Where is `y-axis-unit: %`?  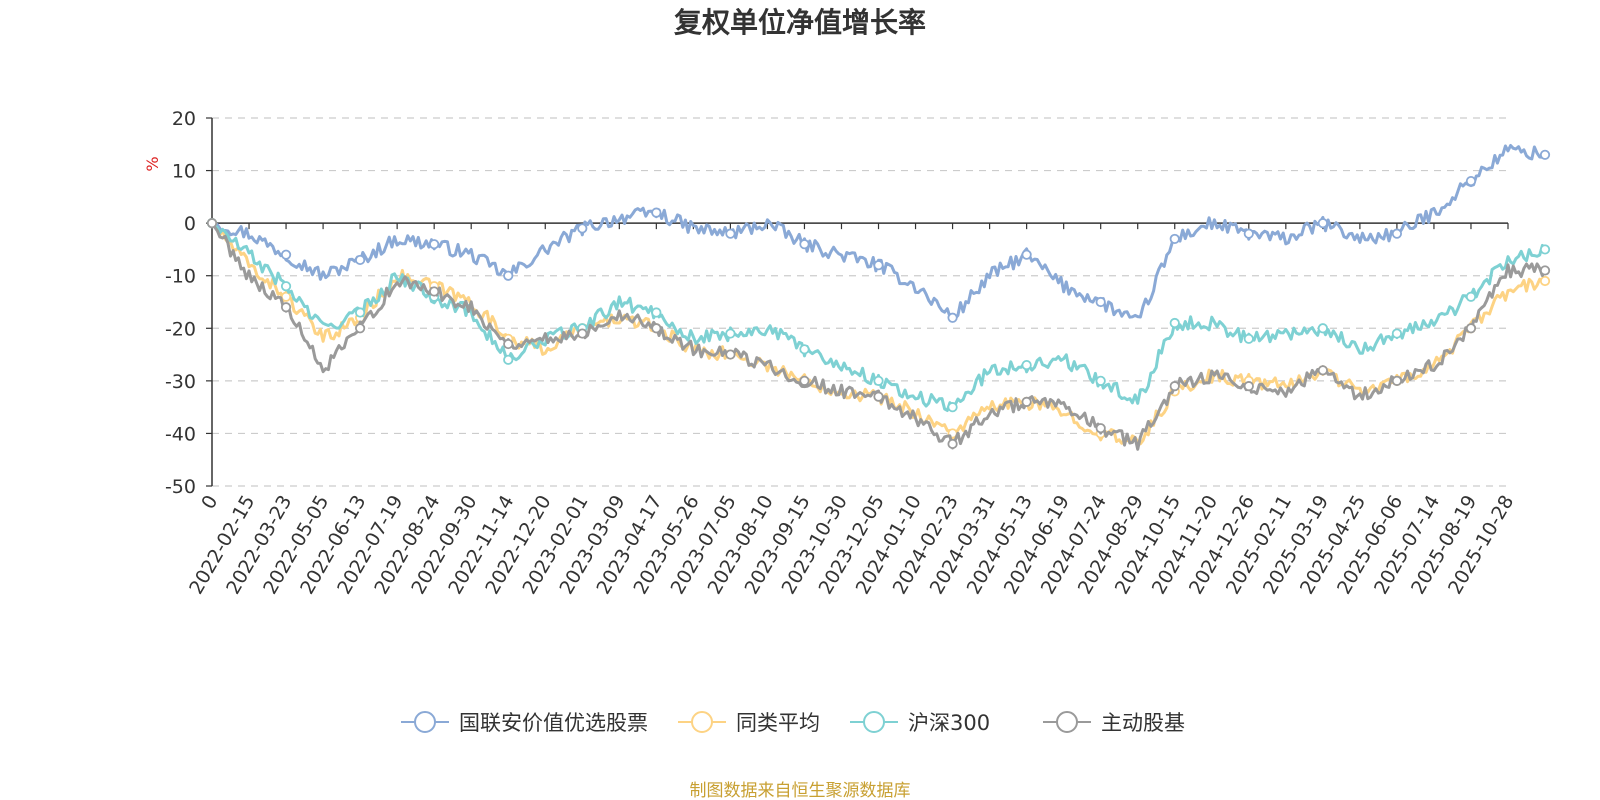 y-axis-unit: % is located at coordinates (152, 163).